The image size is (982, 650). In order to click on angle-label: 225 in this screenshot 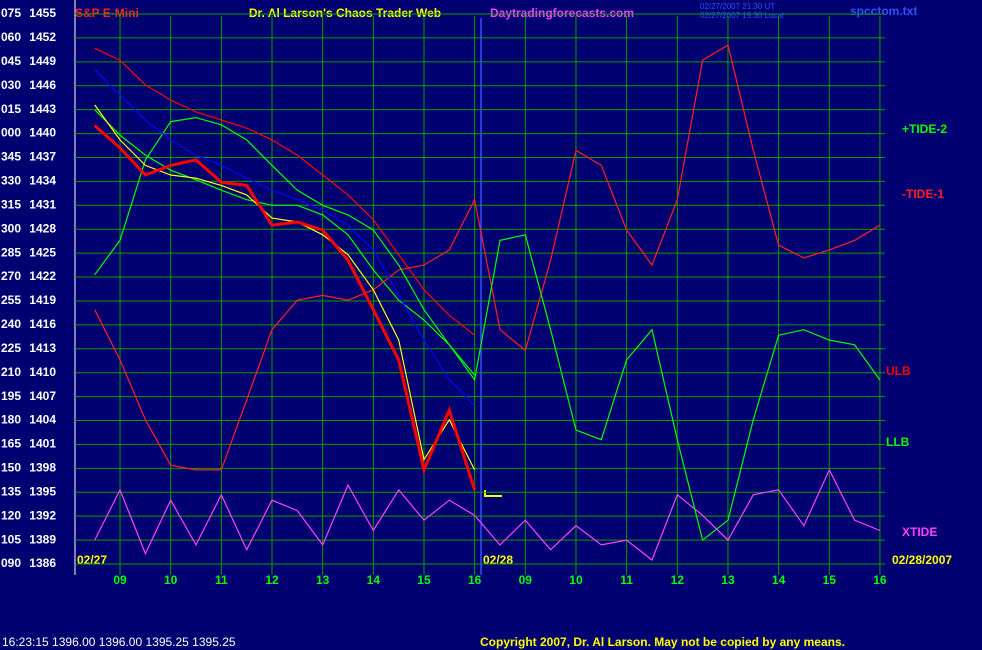, I will do `click(11, 348)`.